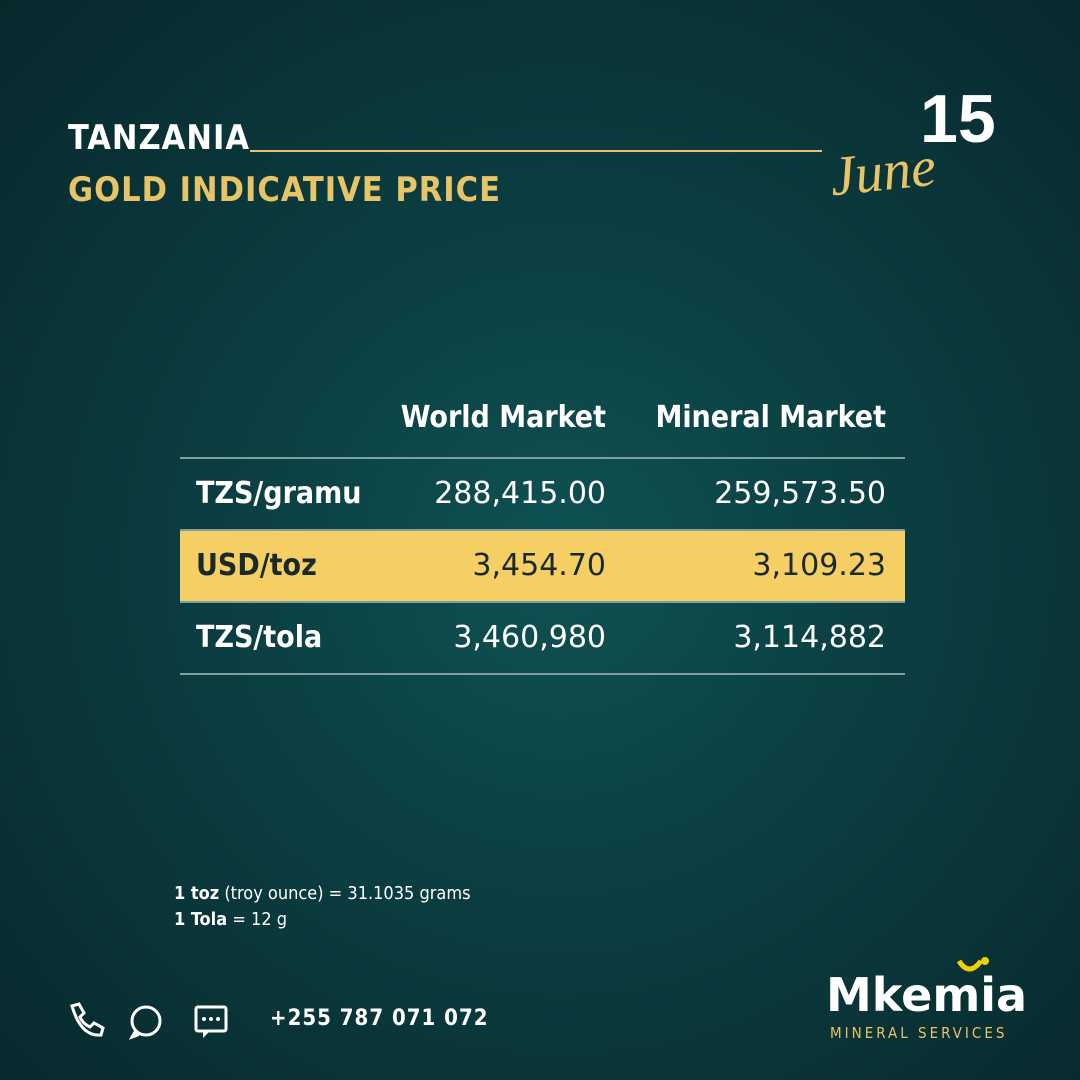 This screenshot has width=1080, height=1080. I want to click on month: June, so click(883, 172).